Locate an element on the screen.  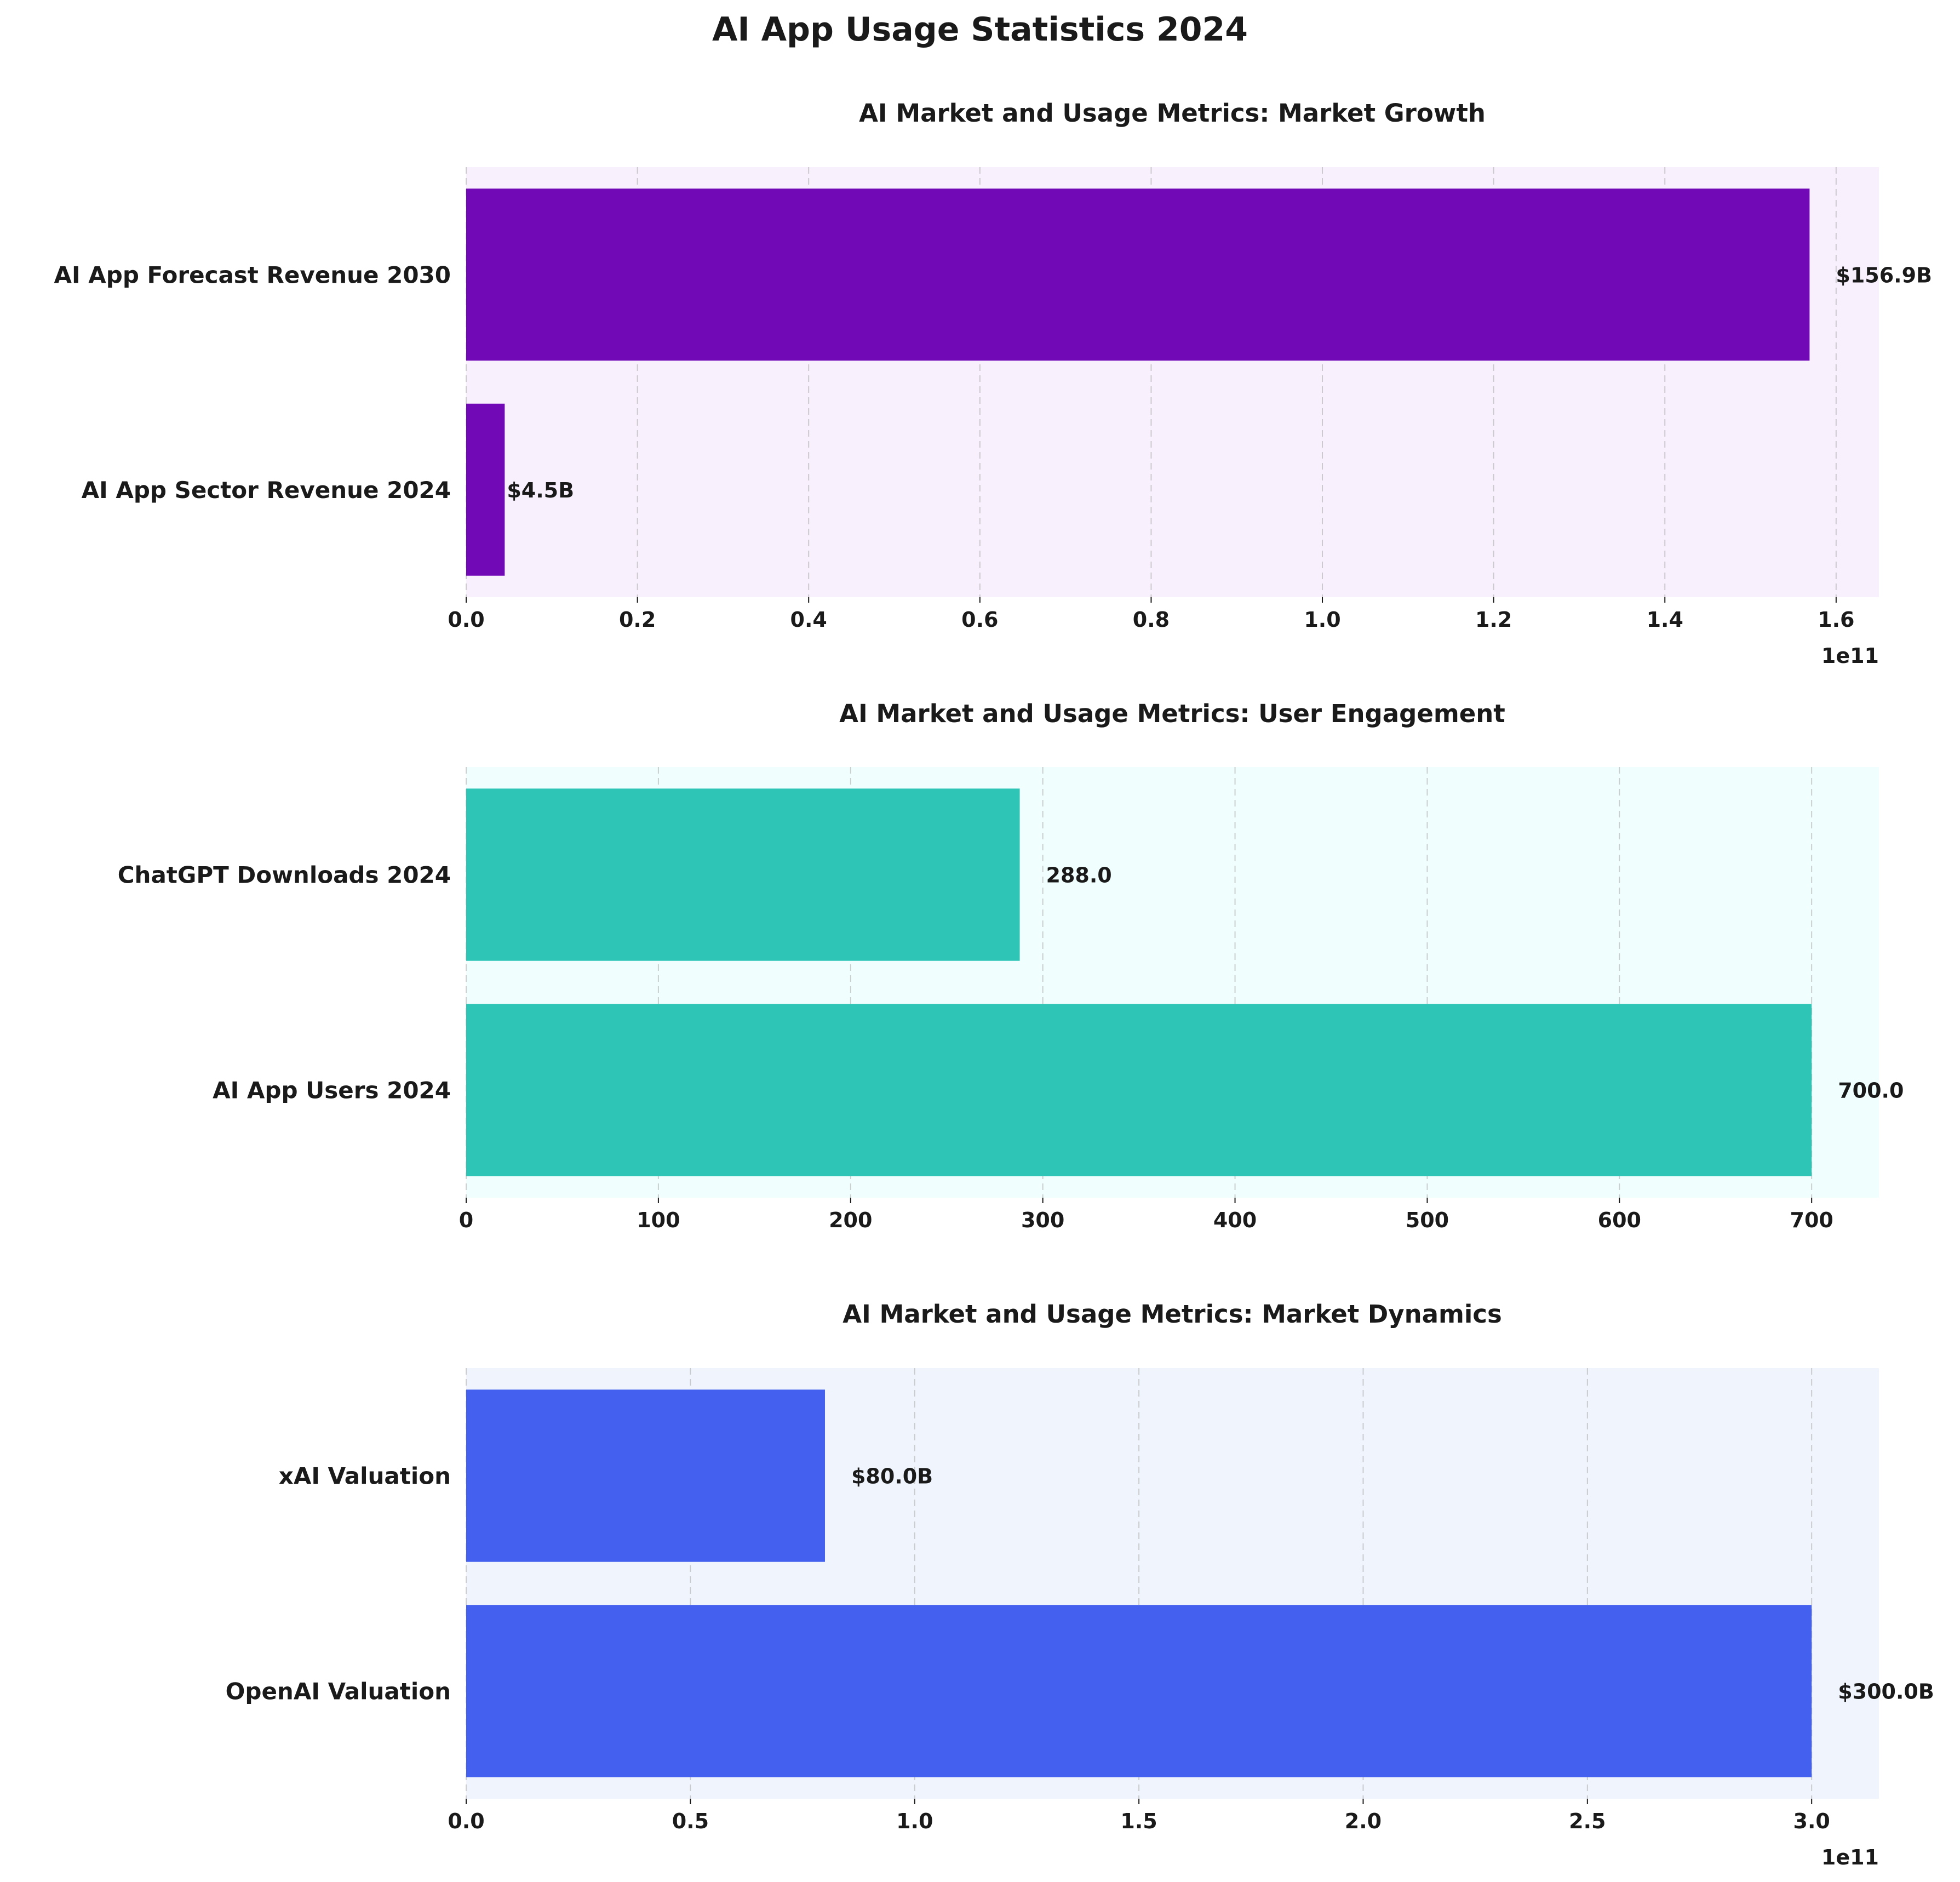
tick-label: 300 is located at coordinates (1042, 1220).